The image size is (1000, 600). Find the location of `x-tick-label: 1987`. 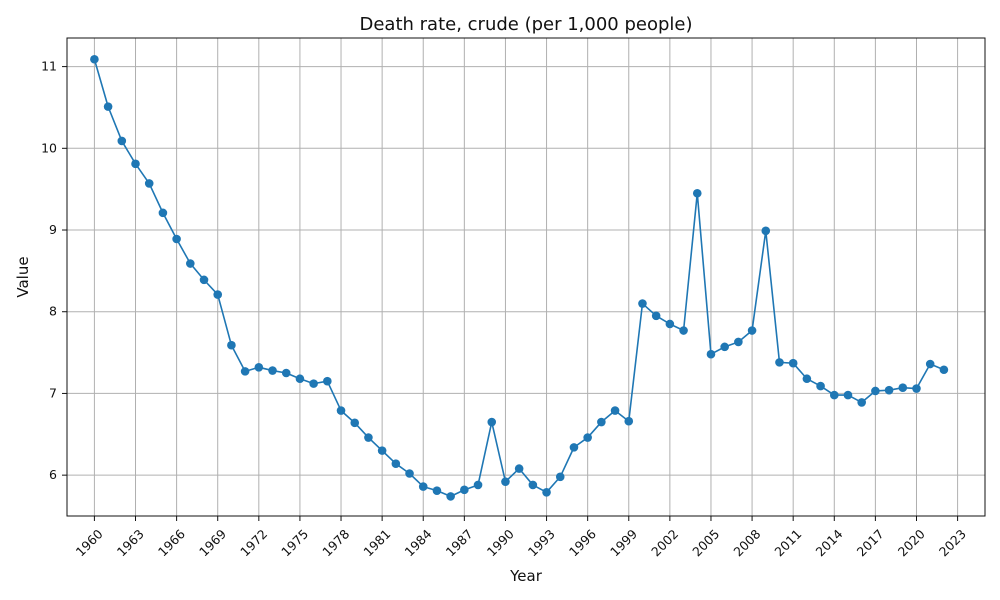

x-tick-label: 1987 is located at coordinates (459, 542).